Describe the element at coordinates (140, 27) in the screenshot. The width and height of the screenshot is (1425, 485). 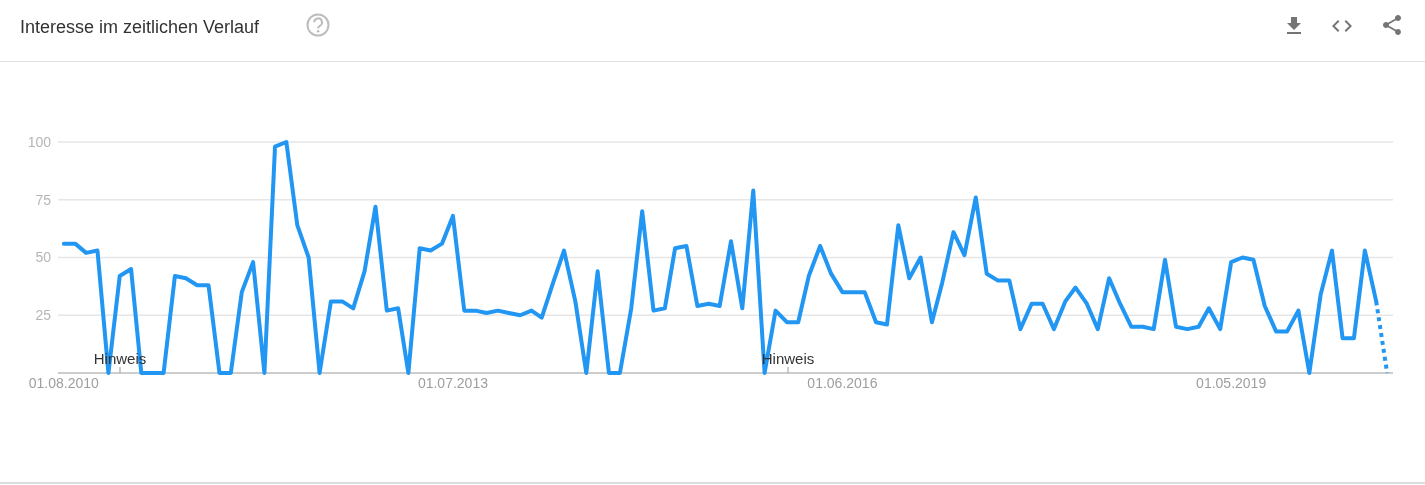
I see `chart-title: Interesse im zeitlichen Verlauf` at that location.